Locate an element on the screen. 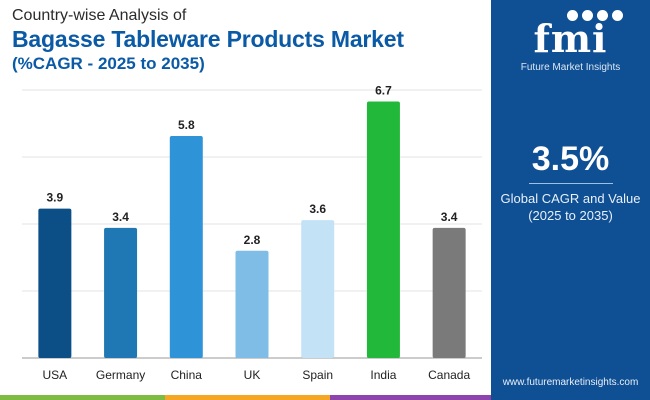 The height and width of the screenshot is (400, 650). data-label-uk: 2.8 is located at coordinates (252, 240).